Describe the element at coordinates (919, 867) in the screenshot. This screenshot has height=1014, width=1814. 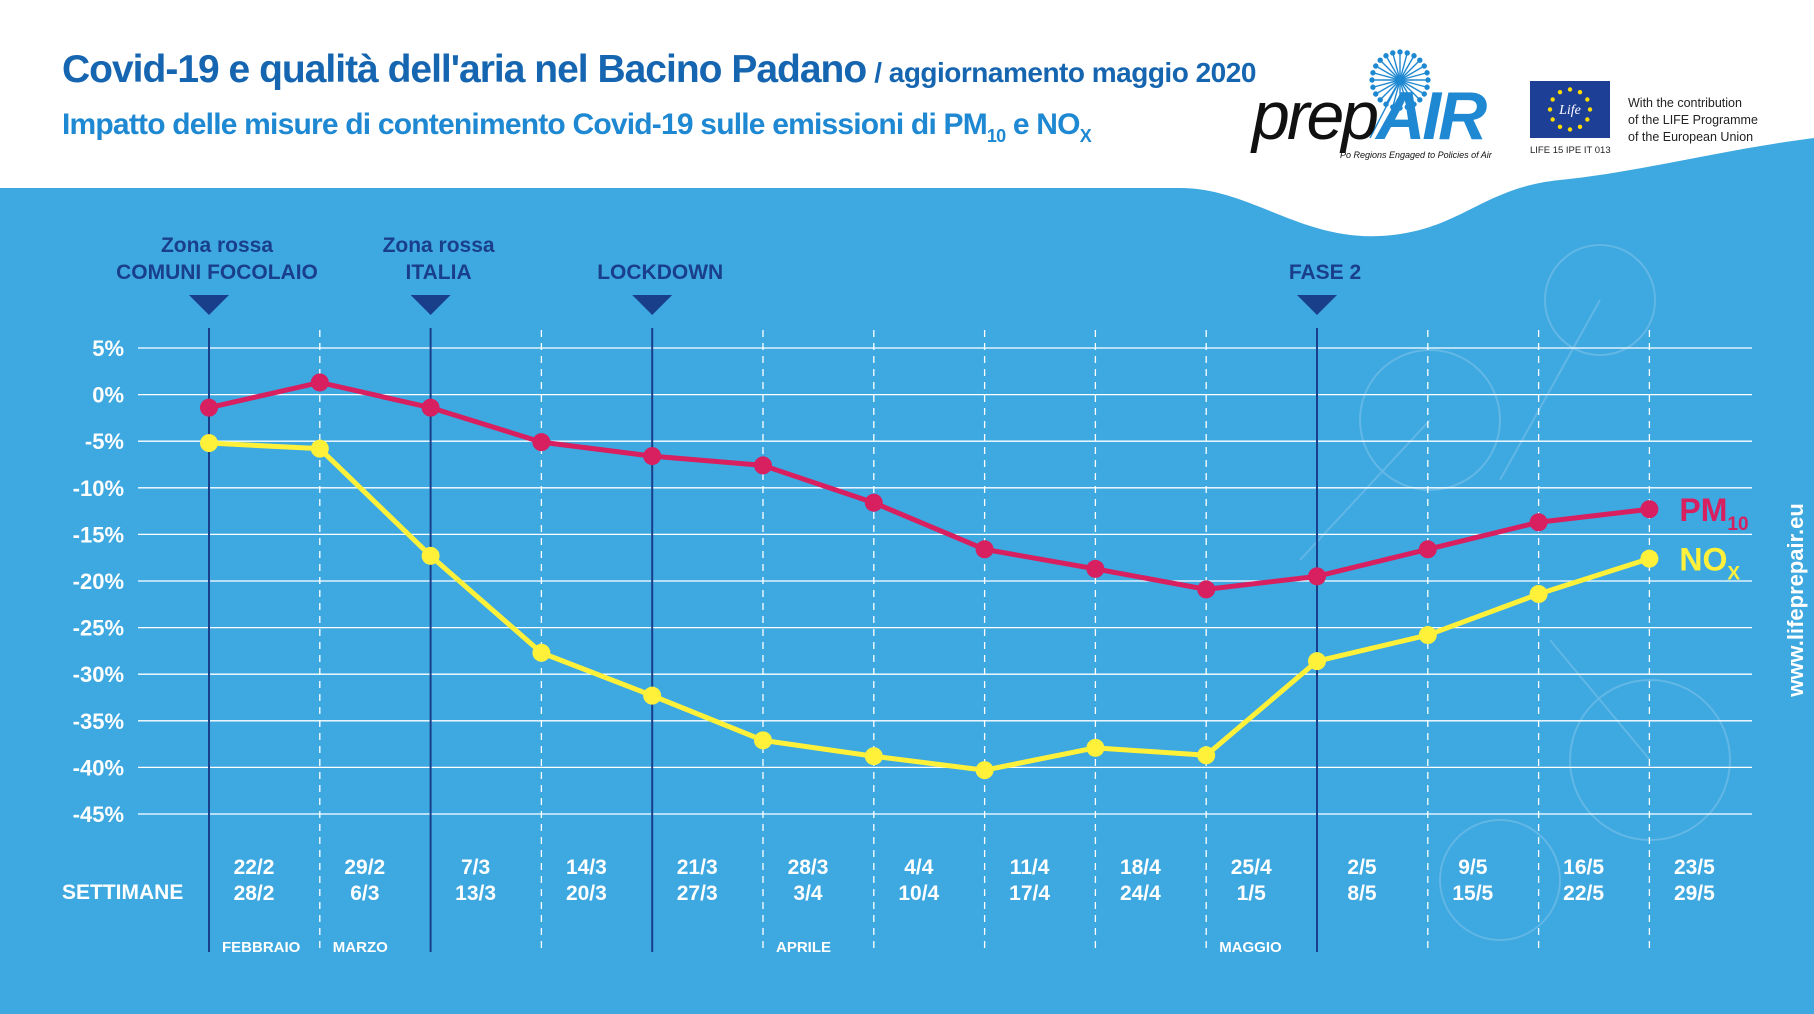
I see `week-start-label: 4/4` at that location.